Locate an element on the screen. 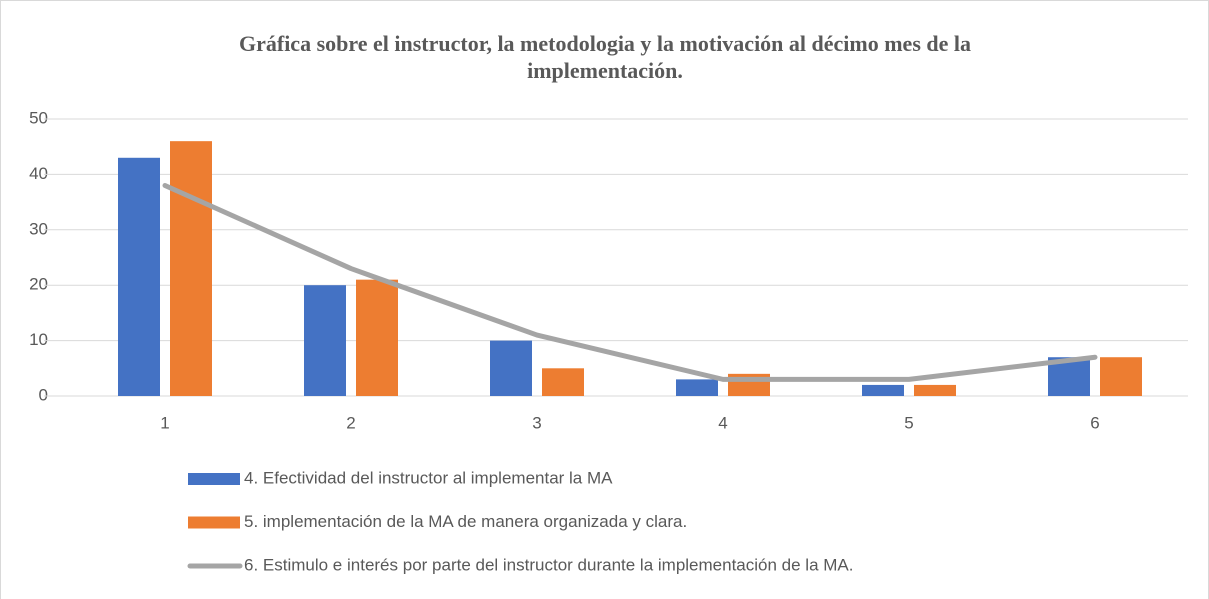  y-tick-label: 40 is located at coordinates (38, 173).